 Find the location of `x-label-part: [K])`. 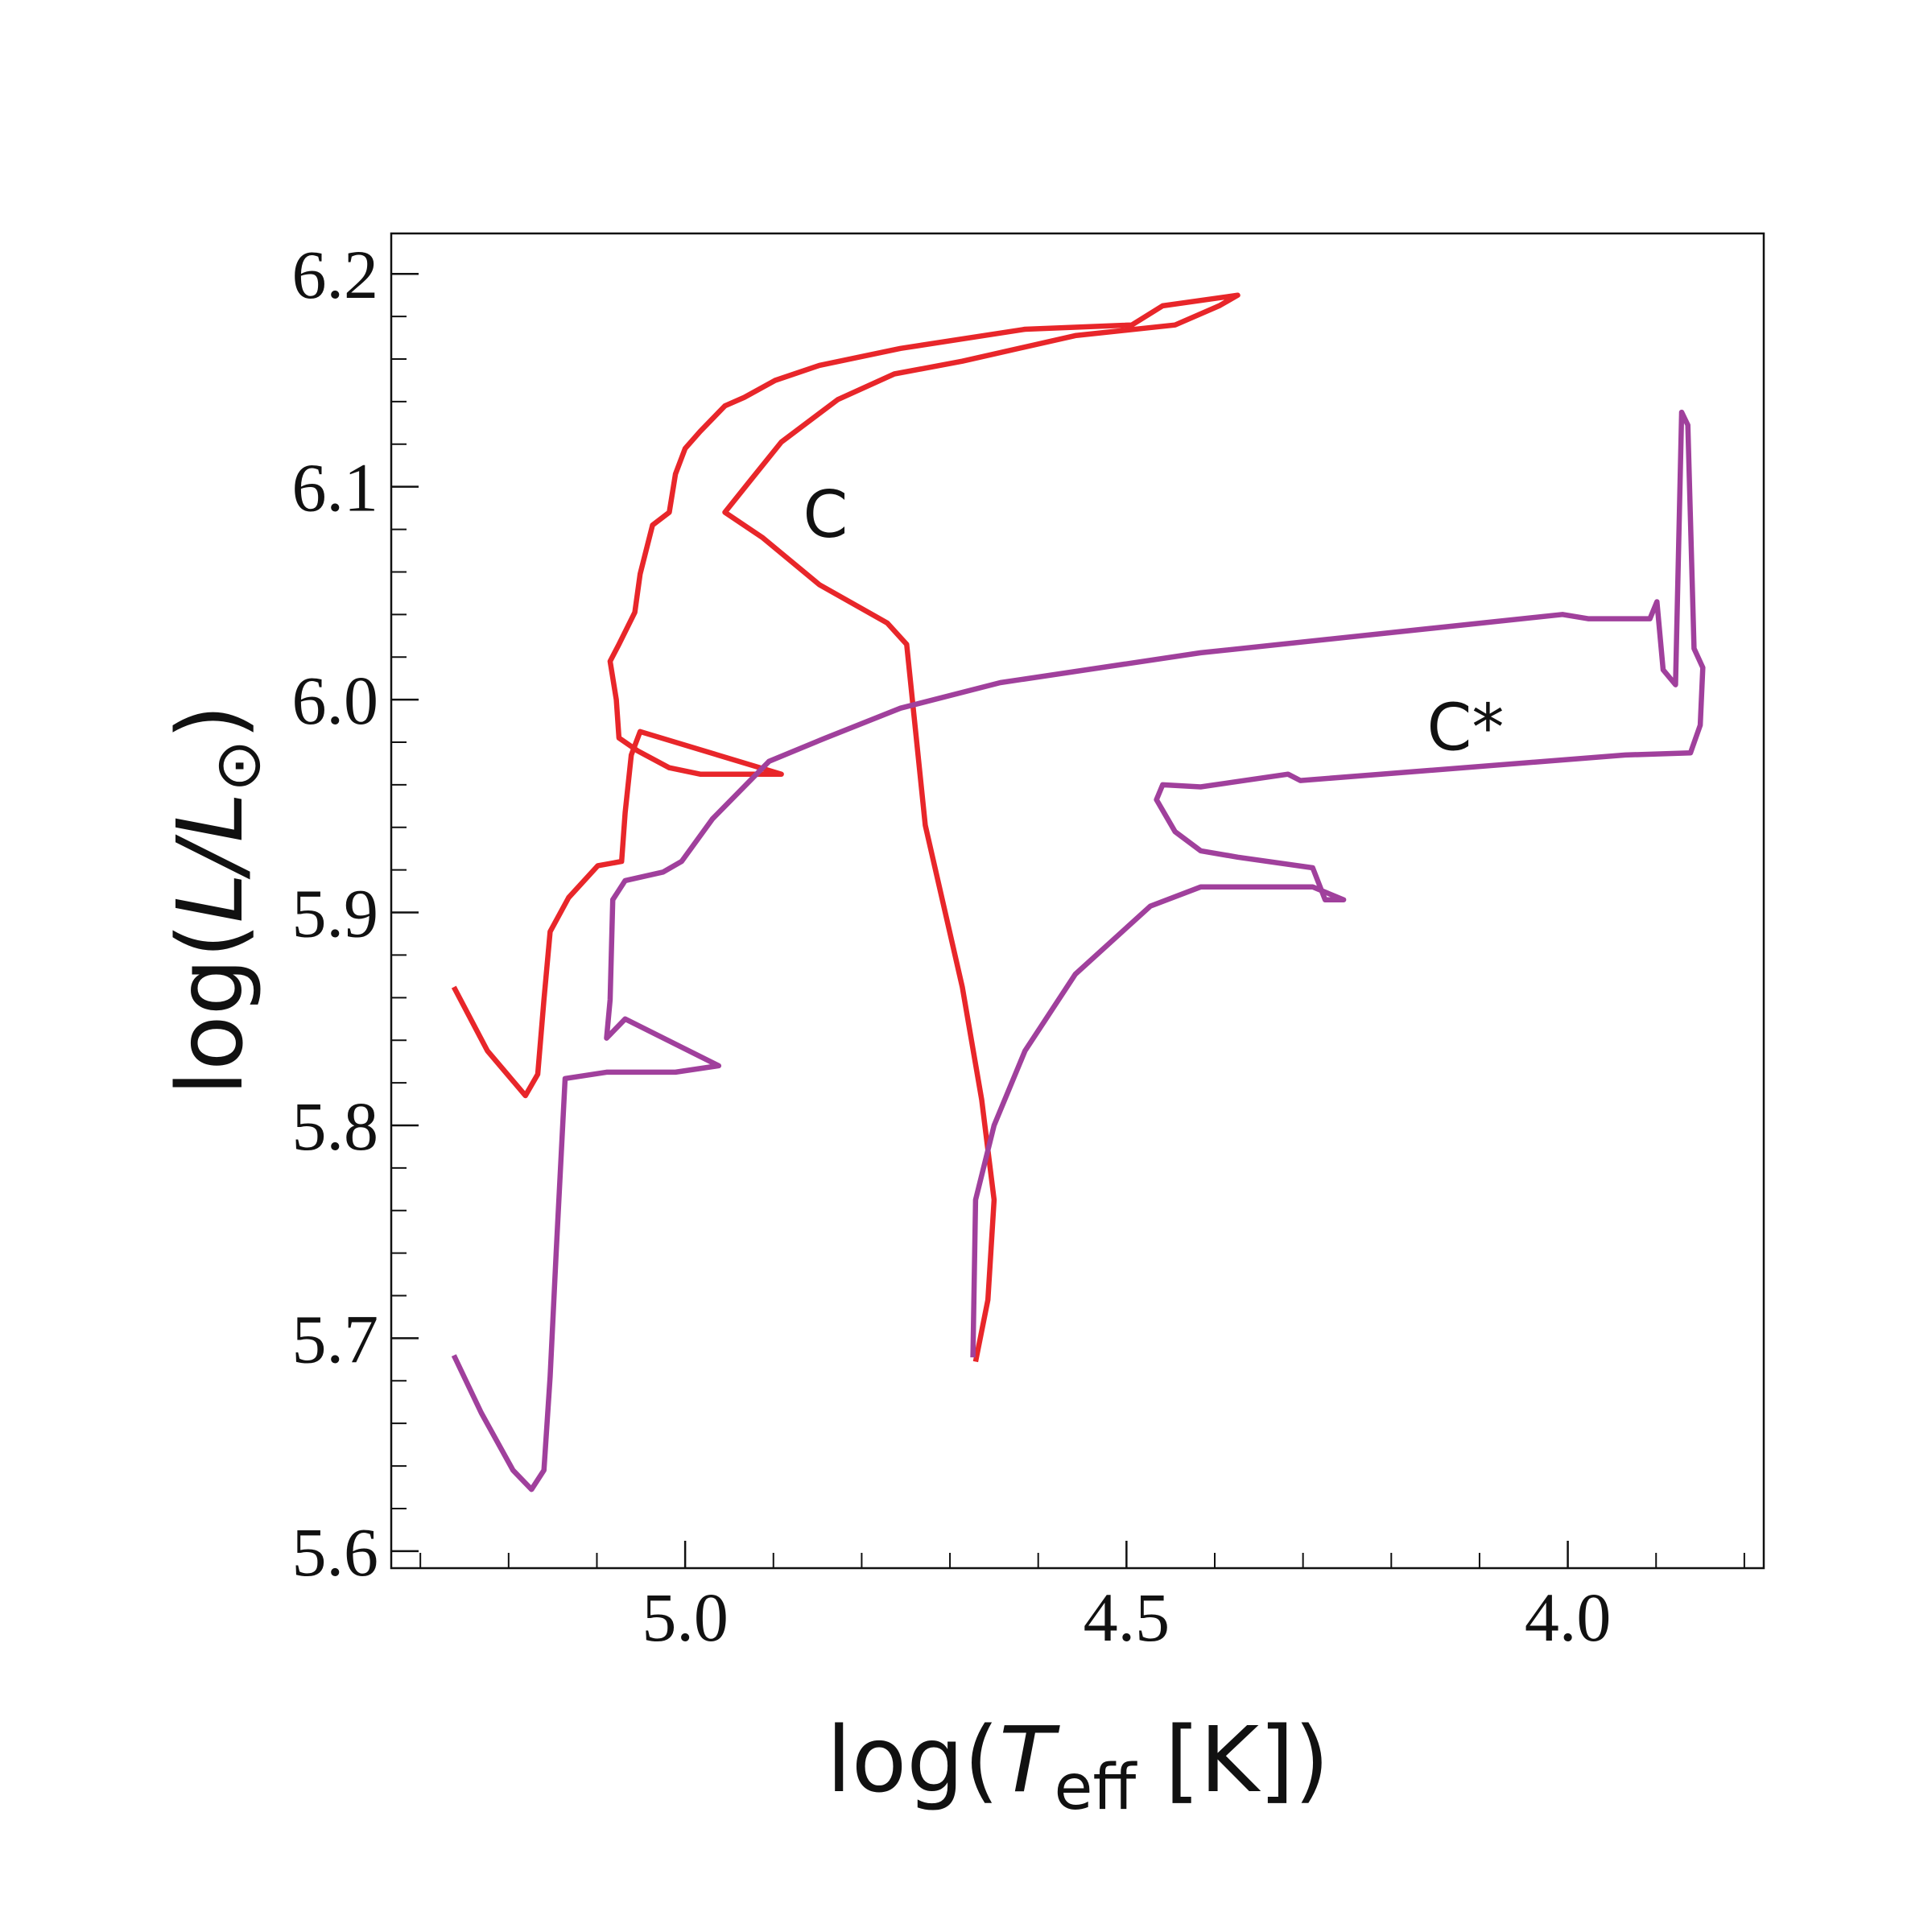

x-label-part: [K]) is located at coordinates (1232, 1760).